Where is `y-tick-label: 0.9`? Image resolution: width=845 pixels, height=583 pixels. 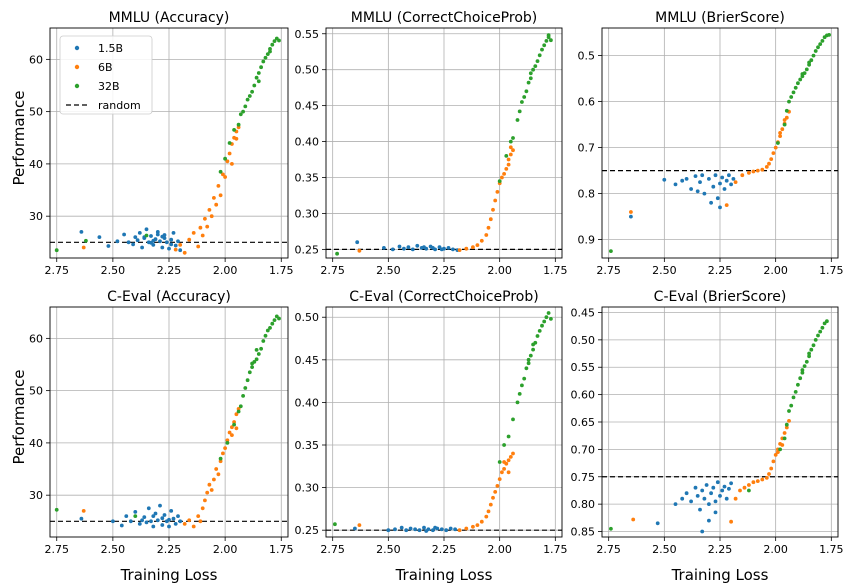 y-tick-label: 0.9 is located at coordinates (587, 240).